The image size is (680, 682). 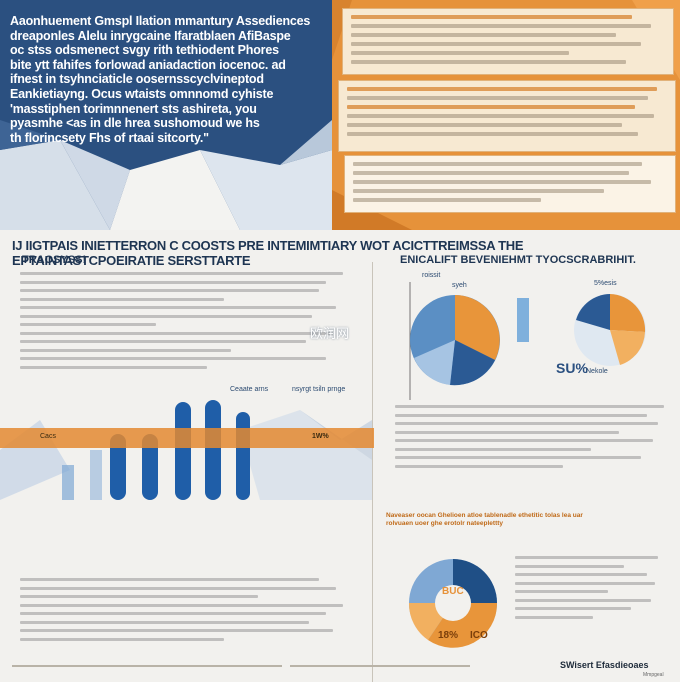 I want to click on donut-label: 18%, so click(x=448, y=635).